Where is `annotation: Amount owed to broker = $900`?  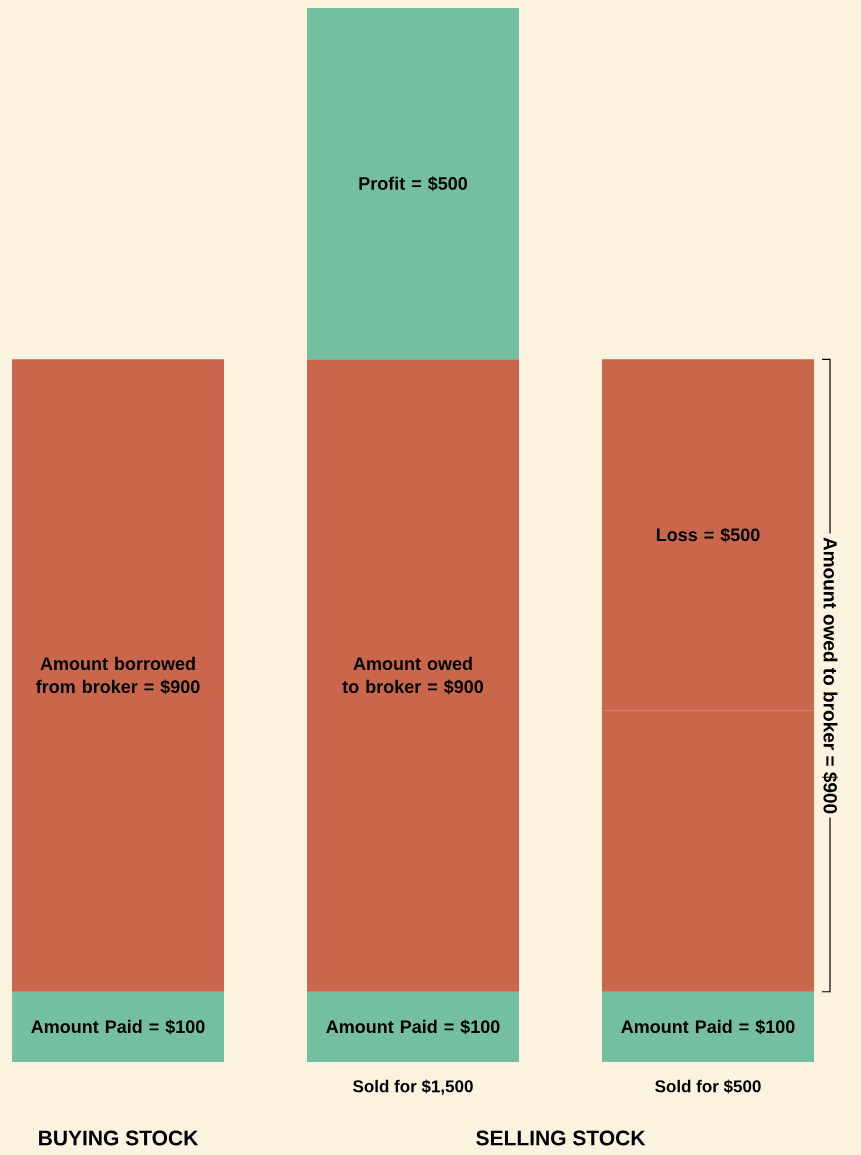 annotation: Amount owed to broker = $900 is located at coordinates (830, 675).